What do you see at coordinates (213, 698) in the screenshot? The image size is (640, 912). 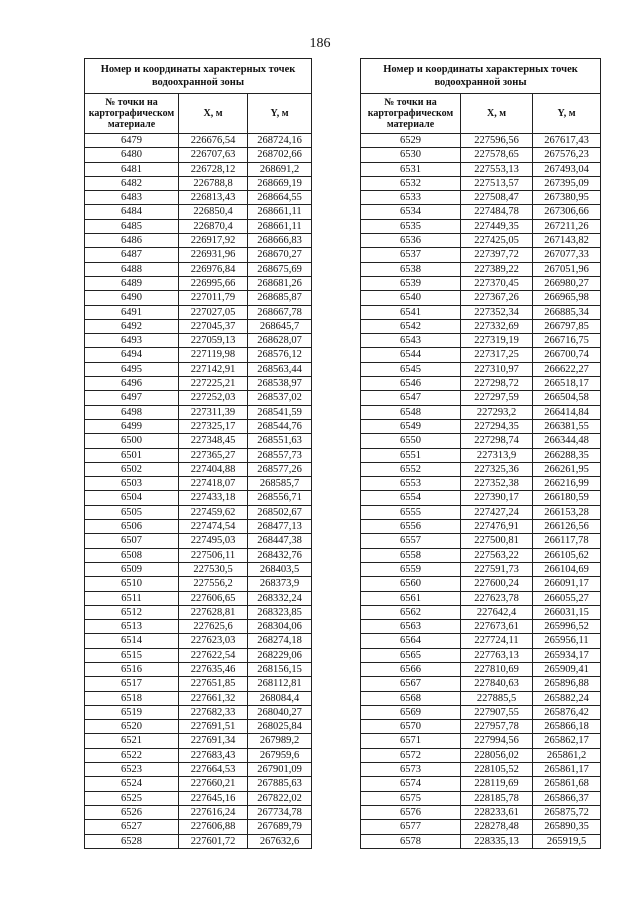 I see `x-coordinate-cell: 227661,32` at bounding box center [213, 698].